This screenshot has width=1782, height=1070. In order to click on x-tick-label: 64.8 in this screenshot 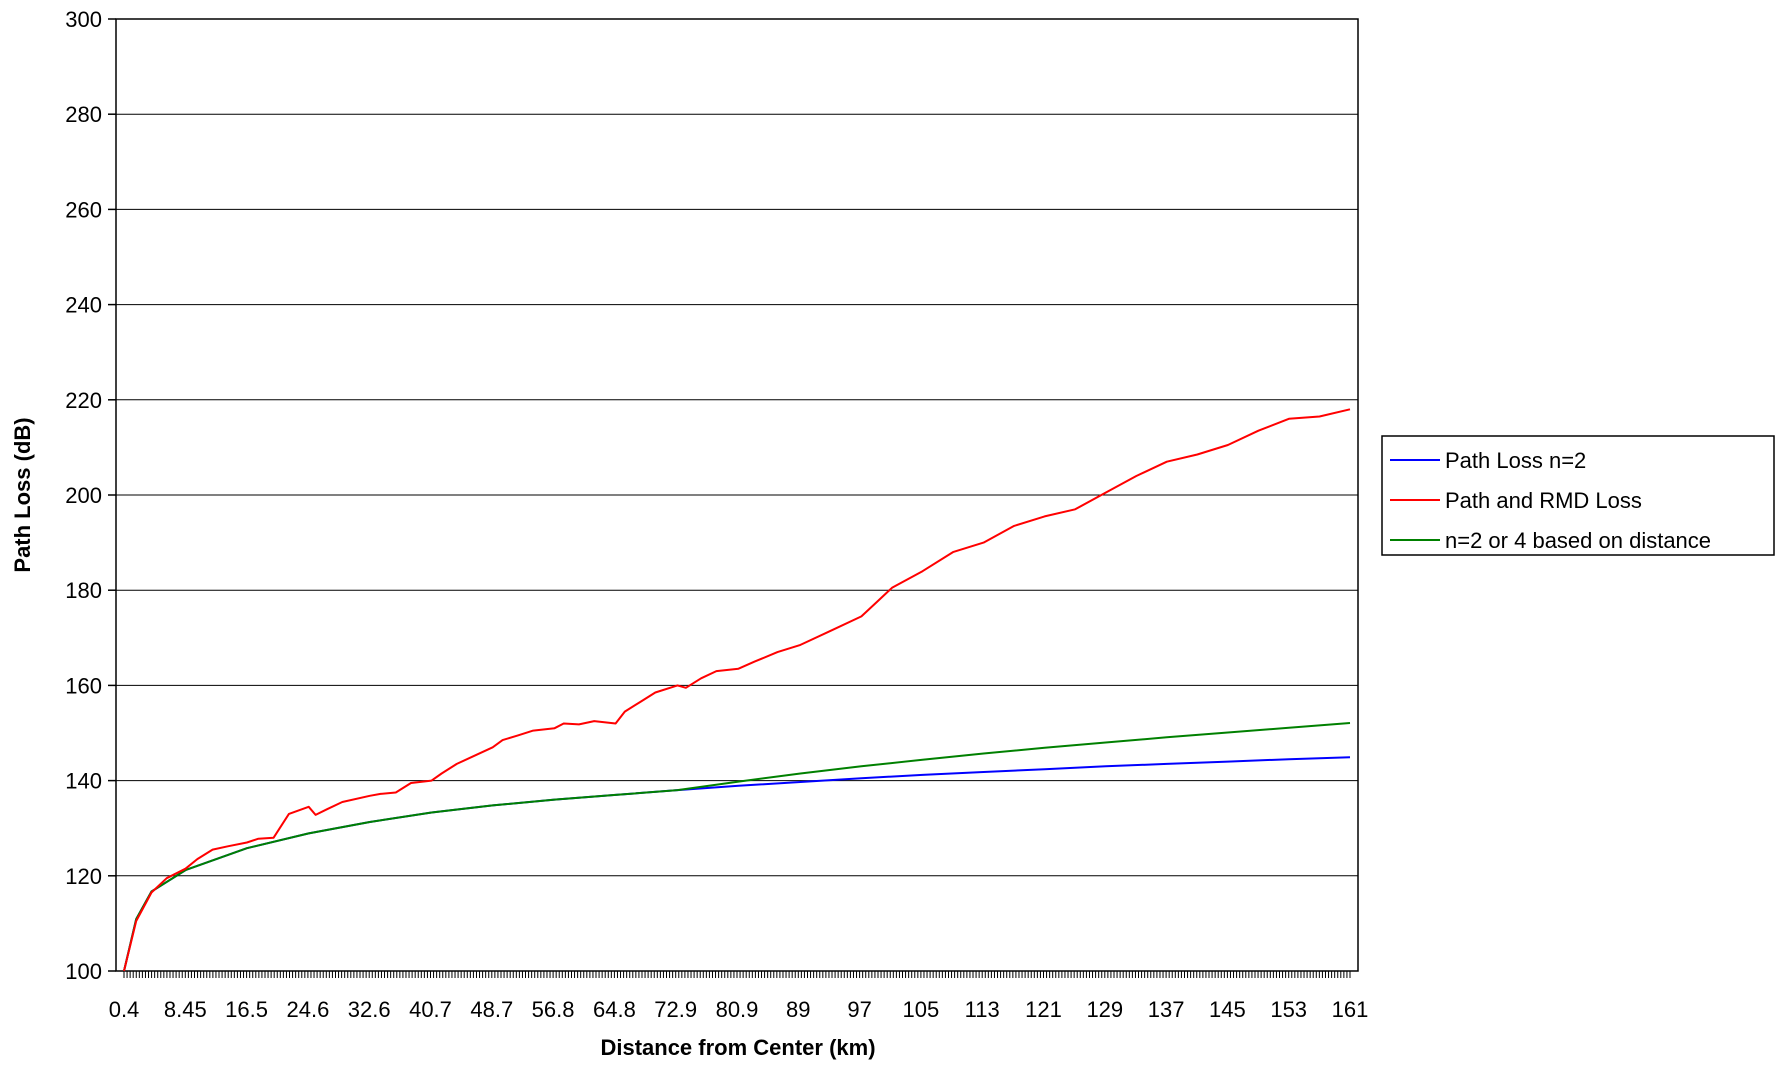, I will do `click(614, 1009)`.